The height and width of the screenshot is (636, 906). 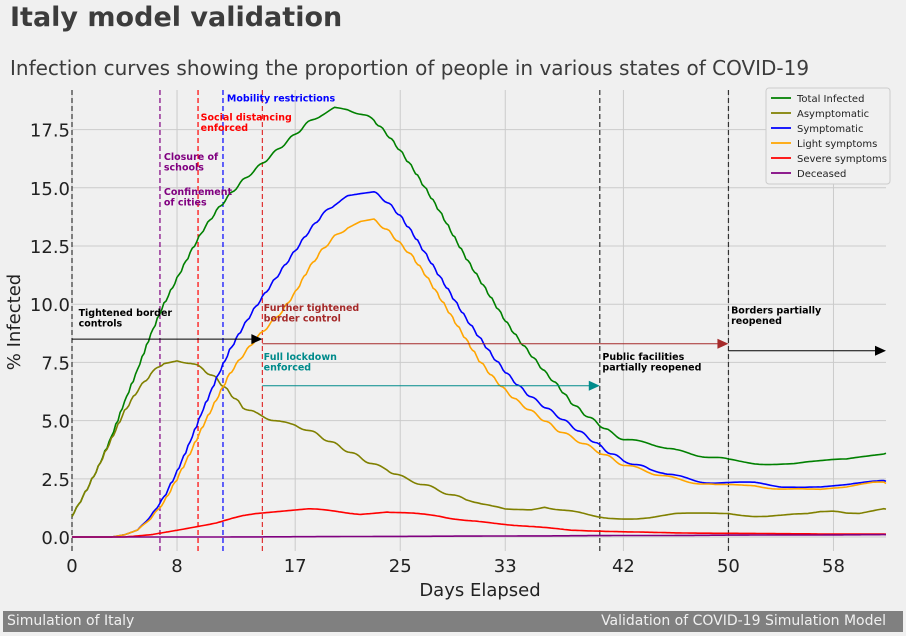 I want to click on y-tick-label: 15.0, so click(x=50, y=189).